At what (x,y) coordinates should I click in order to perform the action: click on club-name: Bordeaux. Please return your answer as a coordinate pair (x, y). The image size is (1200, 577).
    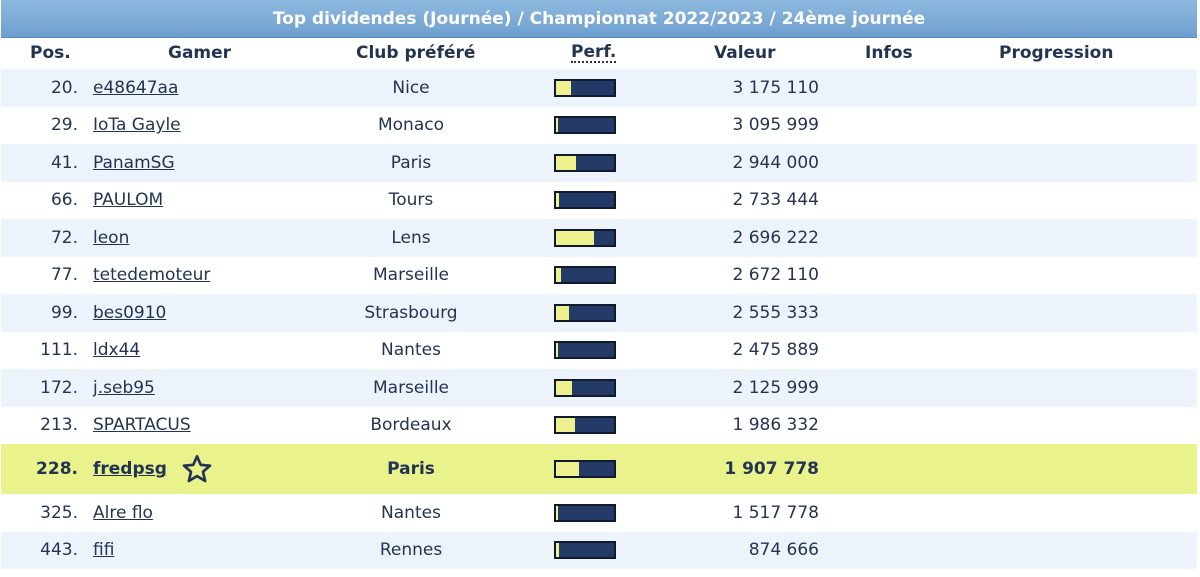
    Looking at the image, I should click on (411, 425).